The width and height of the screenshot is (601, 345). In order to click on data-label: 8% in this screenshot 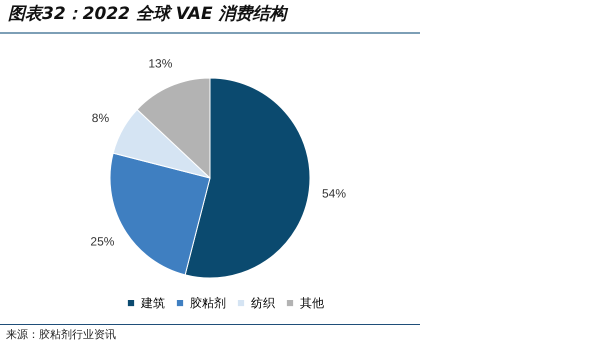, I will do `click(101, 117)`.